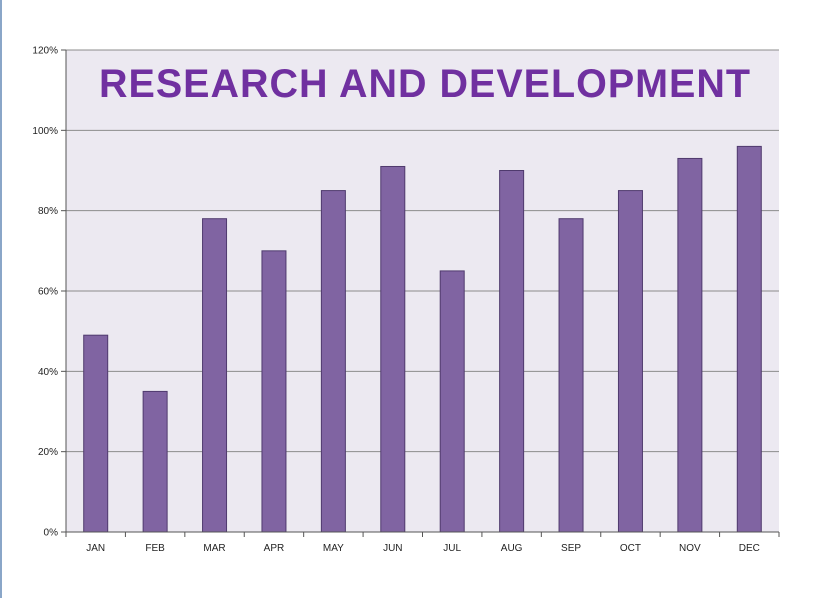 The image size is (821, 598). I want to click on x-tick-label: JUN, so click(392, 548).